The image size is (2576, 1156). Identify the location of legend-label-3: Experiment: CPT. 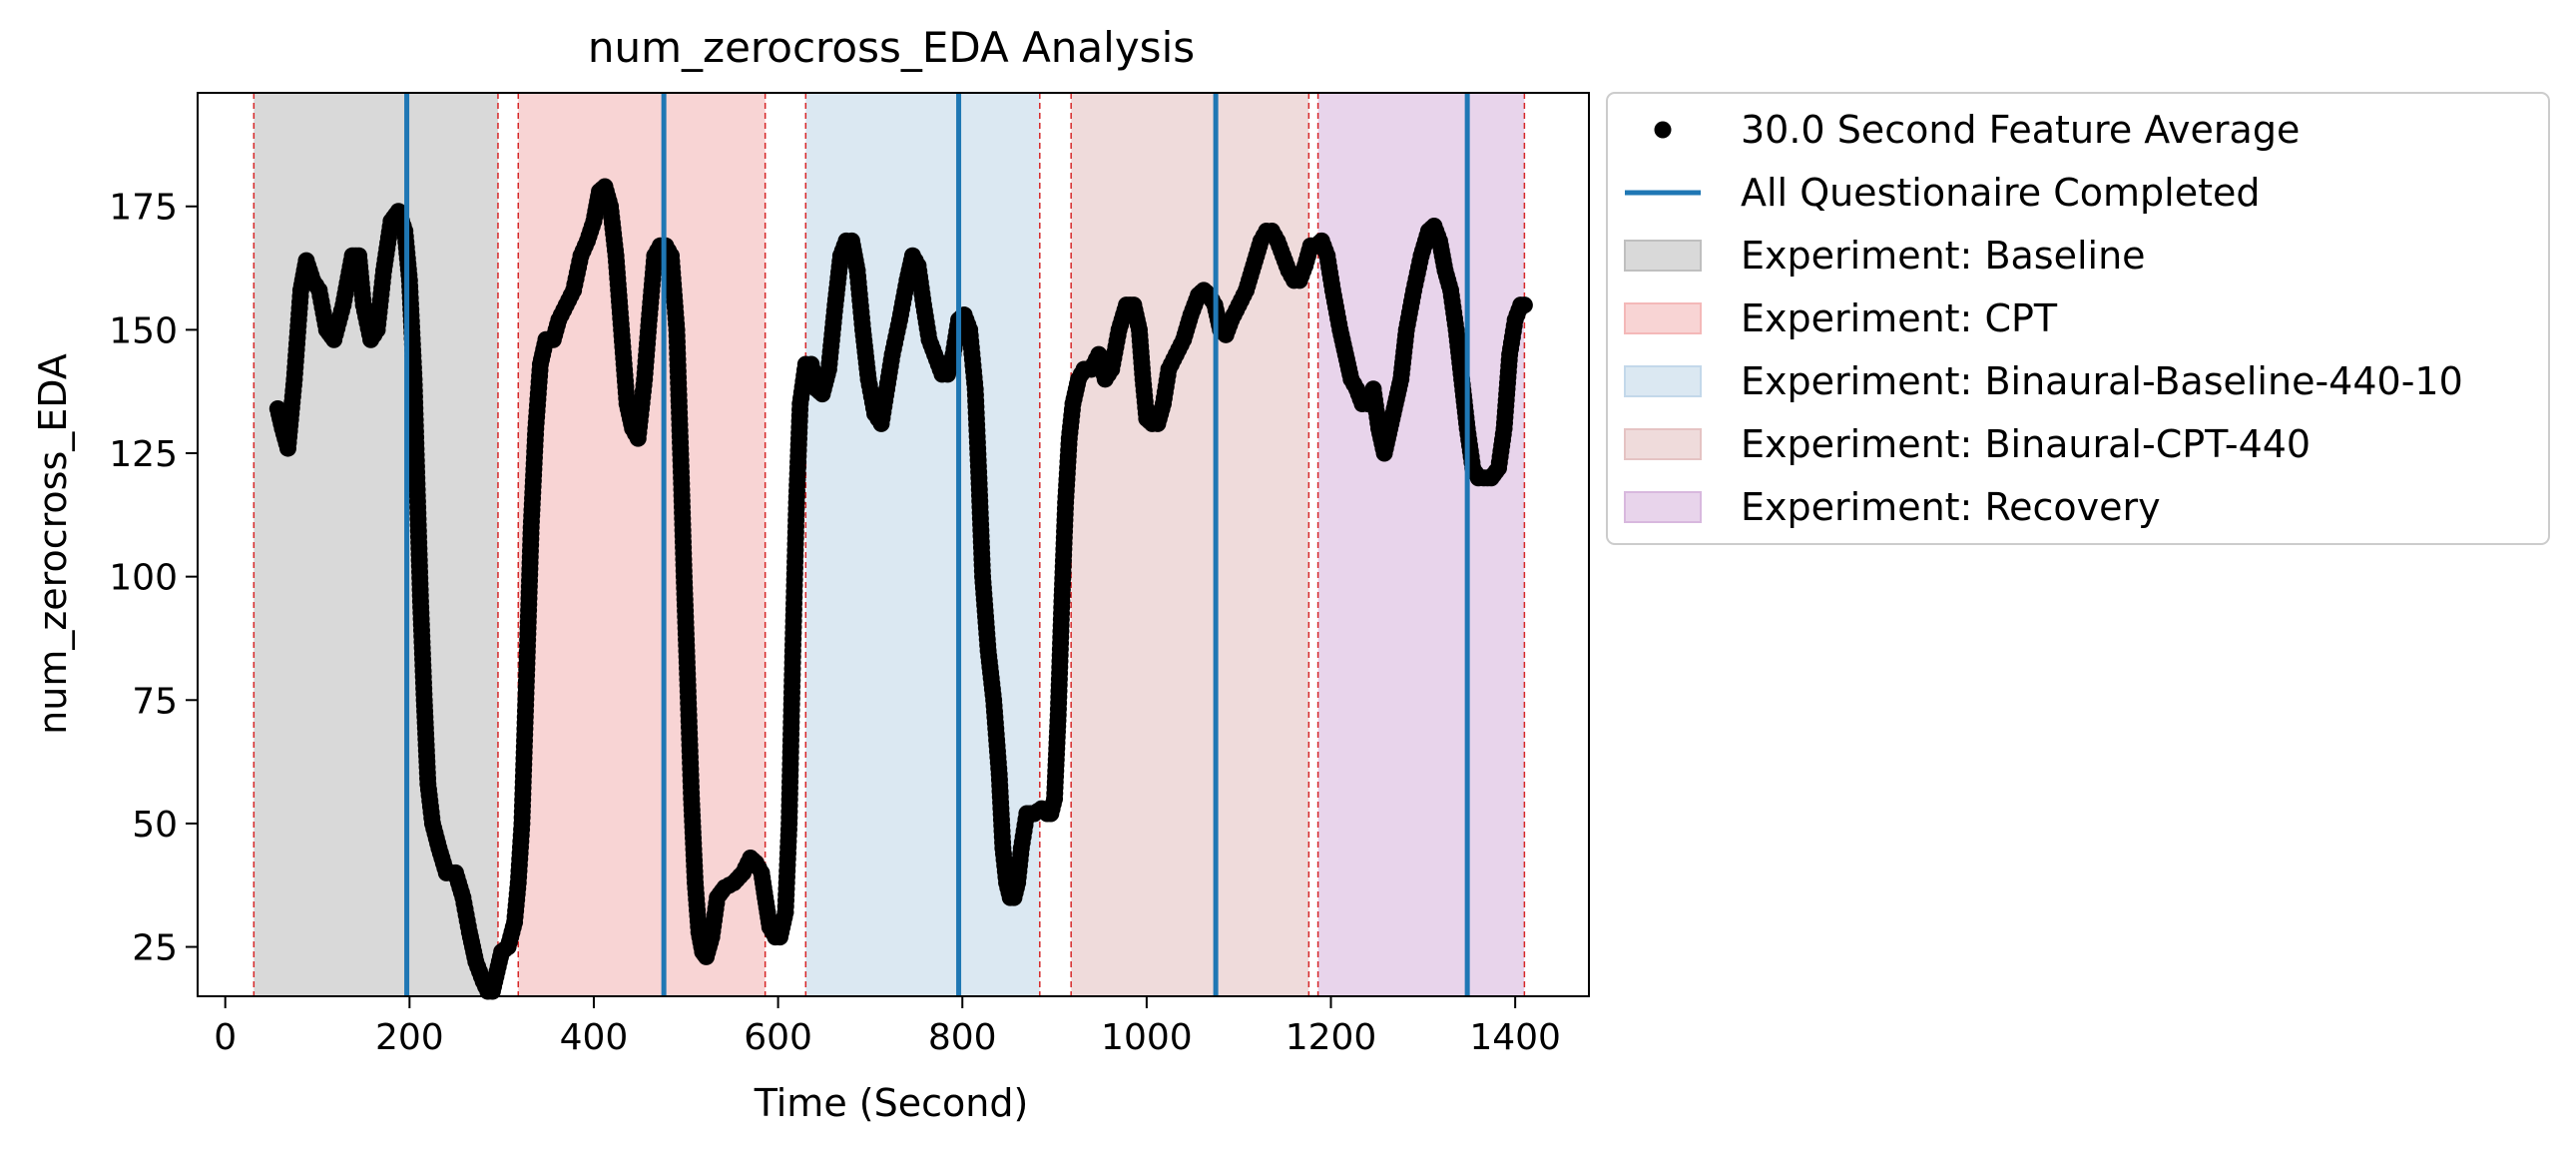
(1900, 318).